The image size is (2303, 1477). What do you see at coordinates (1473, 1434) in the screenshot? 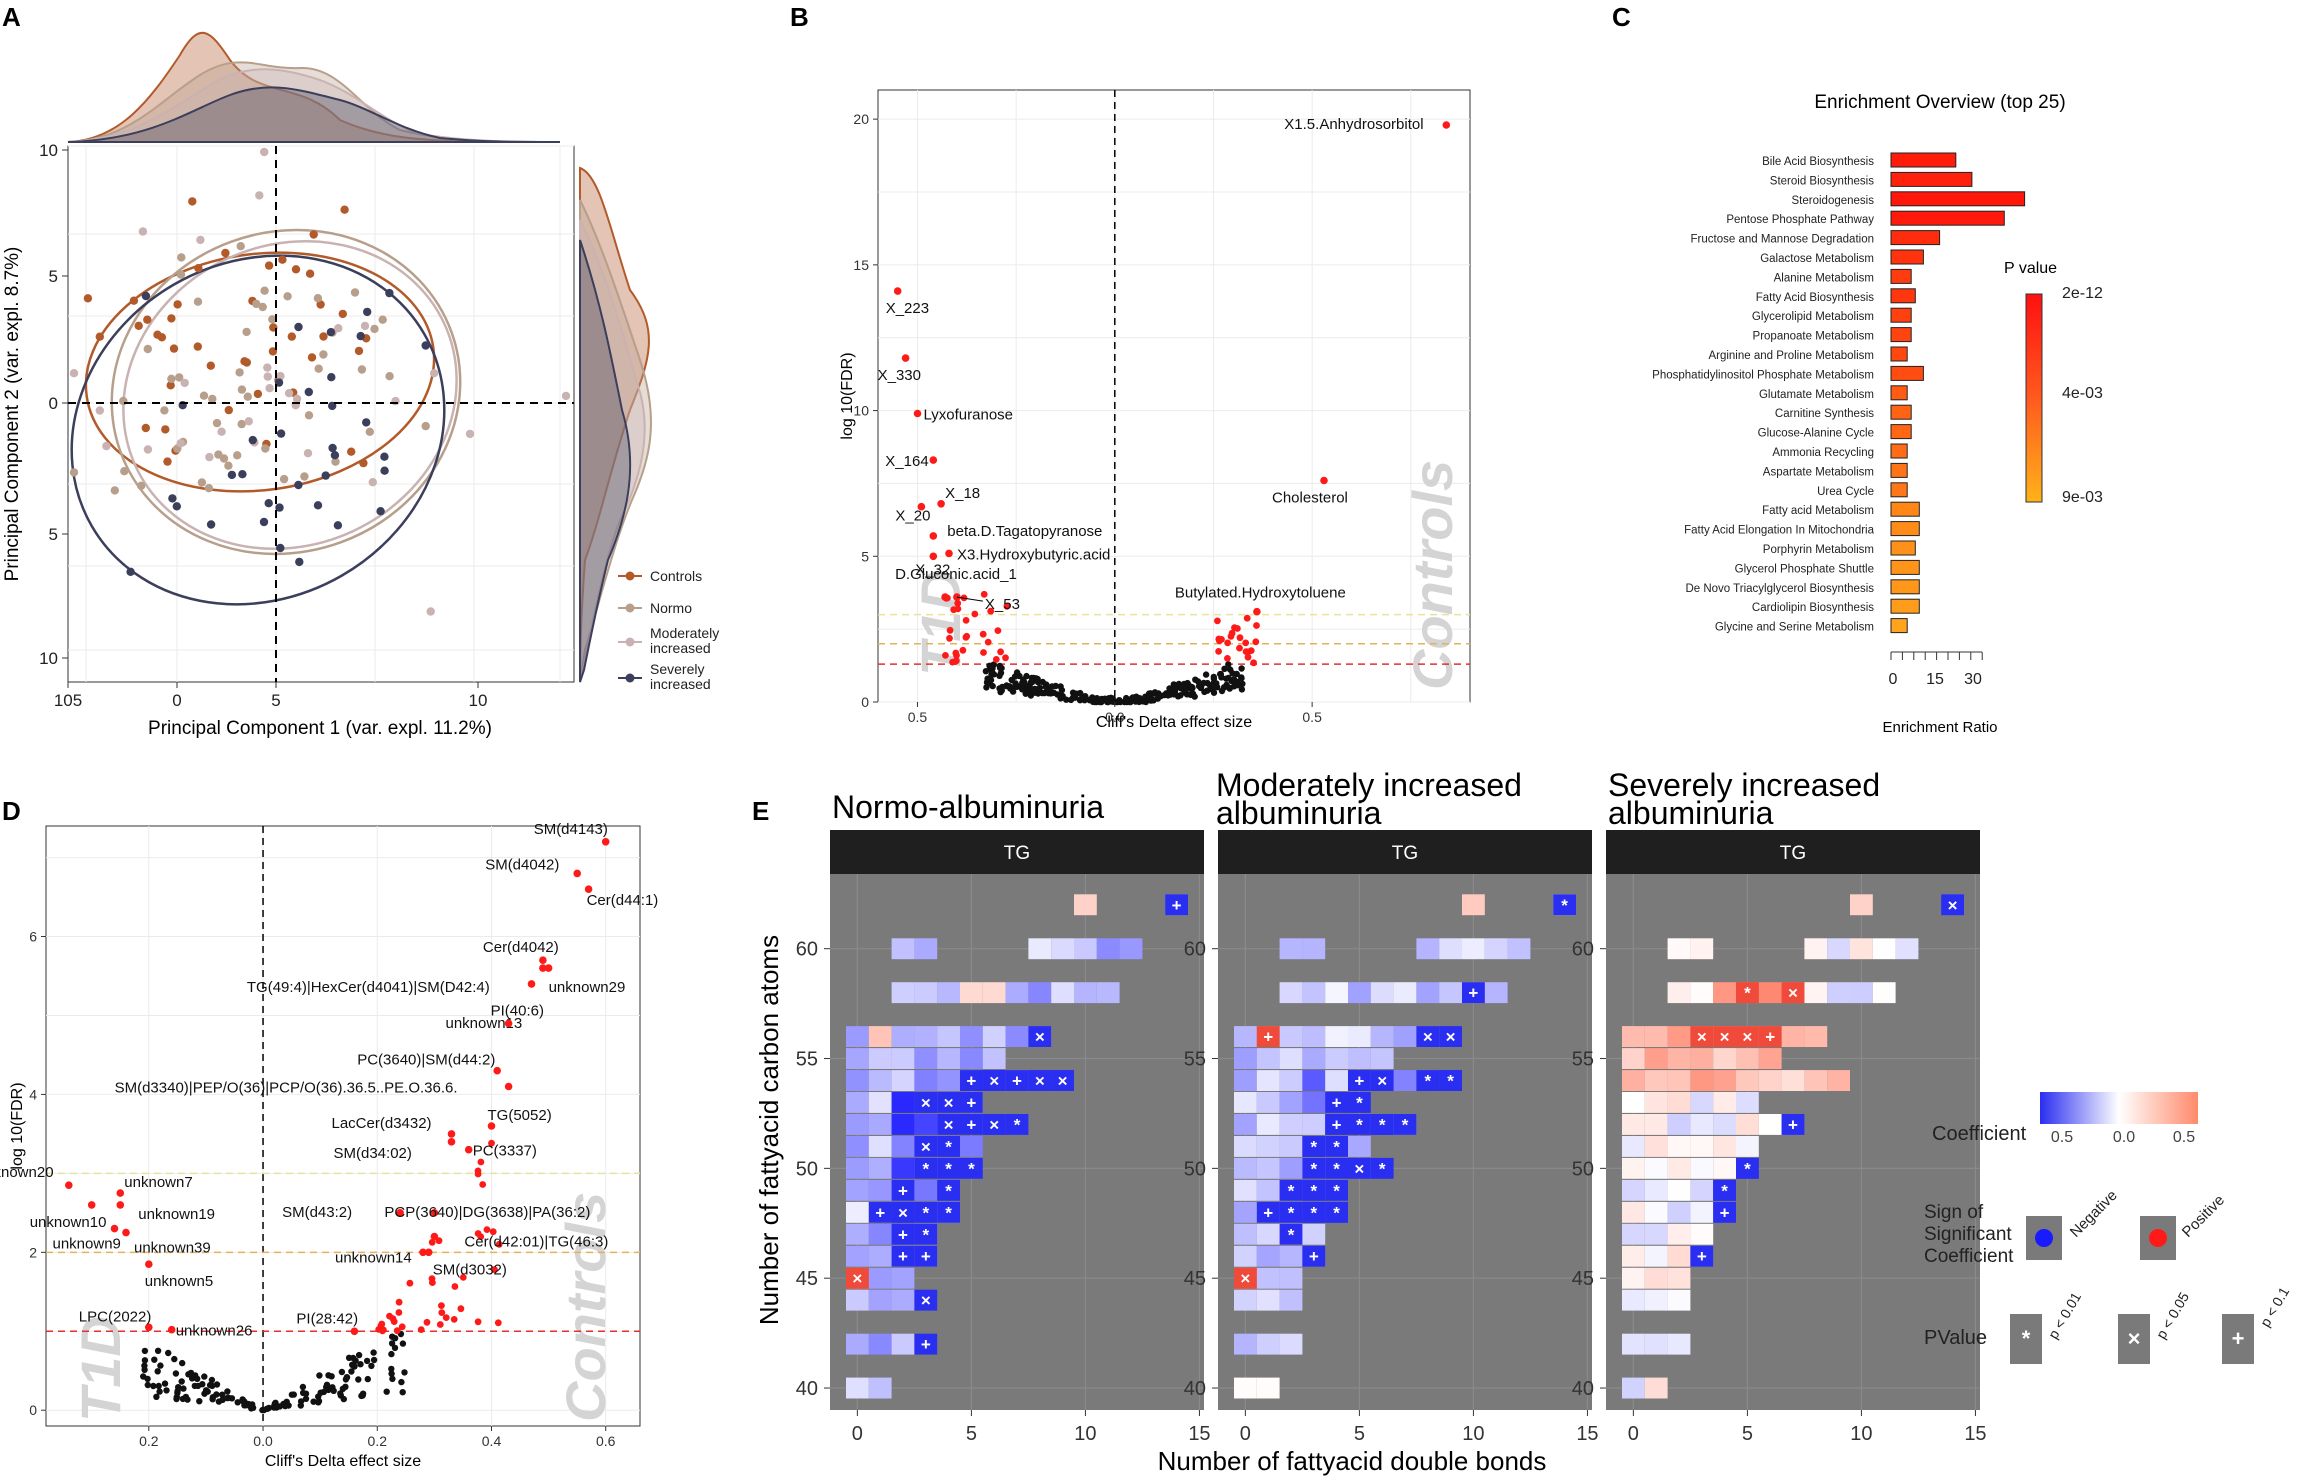
I see `e-xtick-label: 10` at bounding box center [1473, 1434].